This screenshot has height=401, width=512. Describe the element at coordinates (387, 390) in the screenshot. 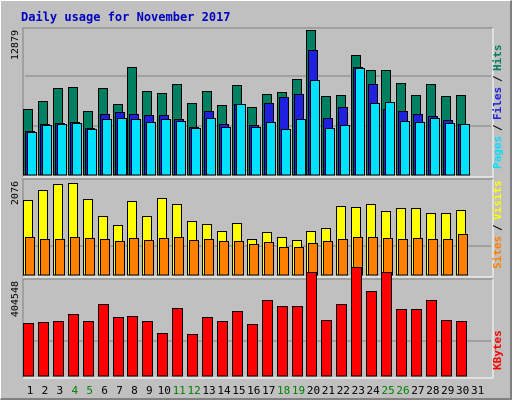

I see `x-tick-label-day-25: 25` at that location.